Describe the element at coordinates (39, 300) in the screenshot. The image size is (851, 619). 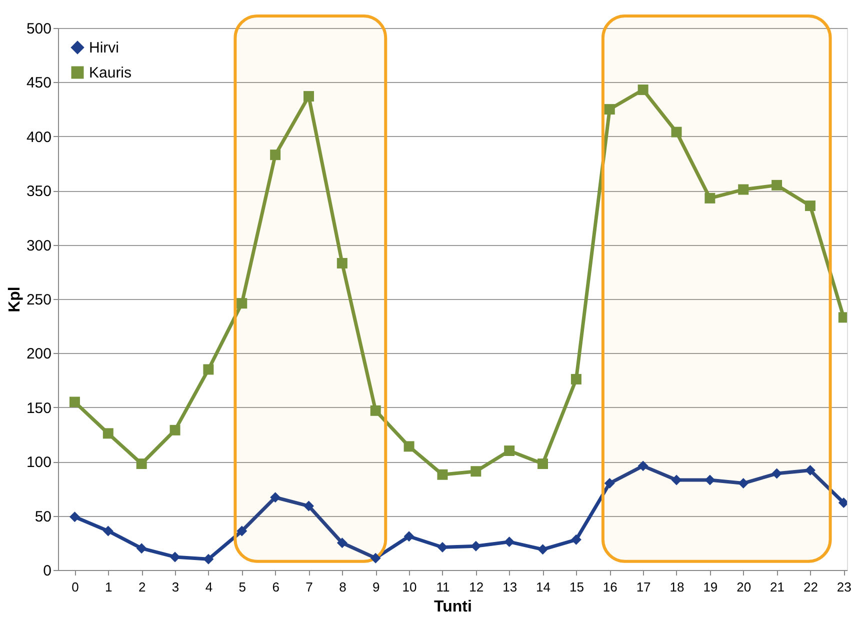
I see `y-tick-label: 250` at that location.